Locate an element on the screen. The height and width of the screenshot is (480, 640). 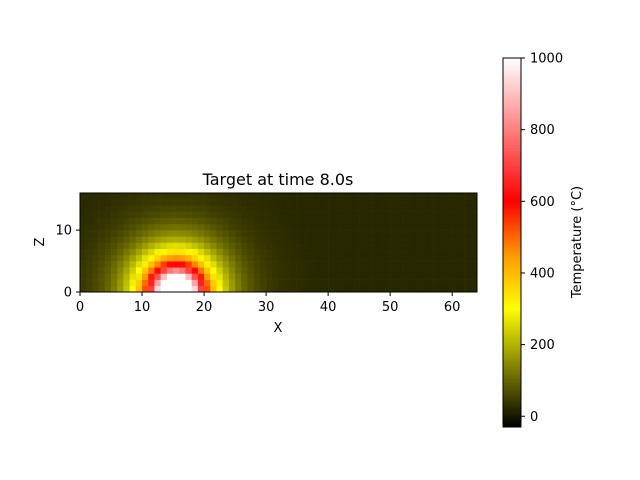
x-tick-label: 0 is located at coordinates (80, 307).